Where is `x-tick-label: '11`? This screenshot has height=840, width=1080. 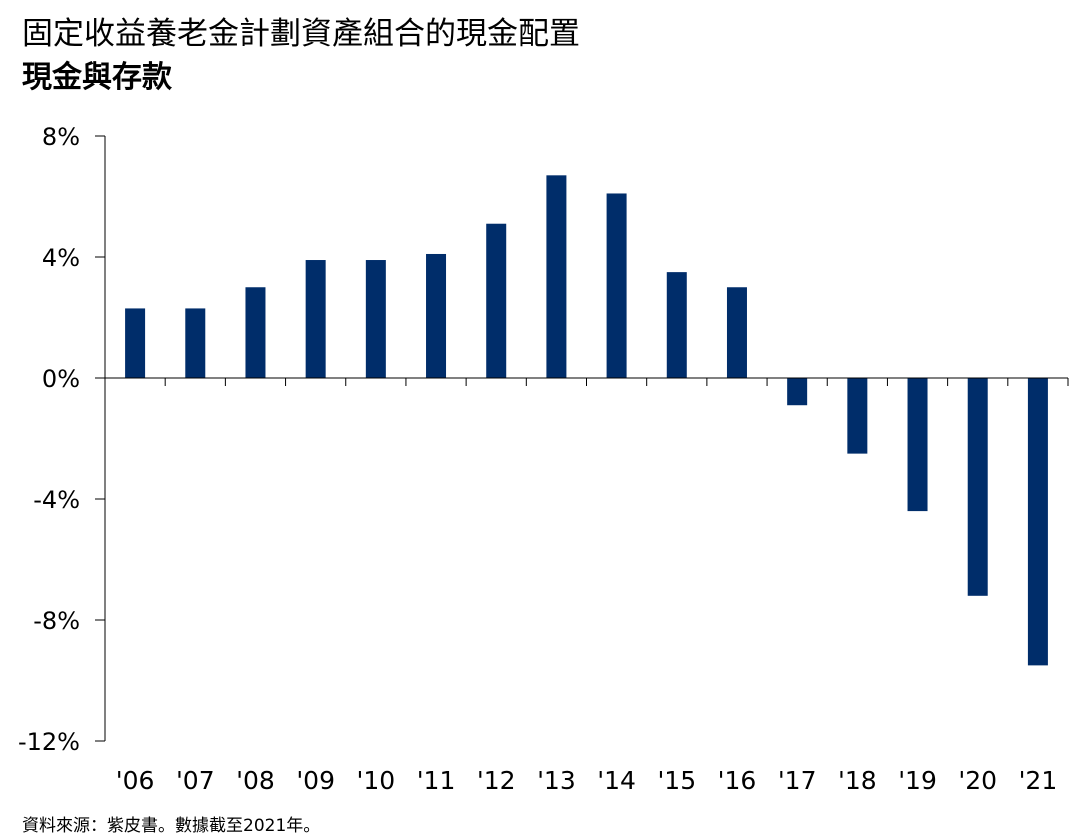 x-tick-label: '11 is located at coordinates (436, 780).